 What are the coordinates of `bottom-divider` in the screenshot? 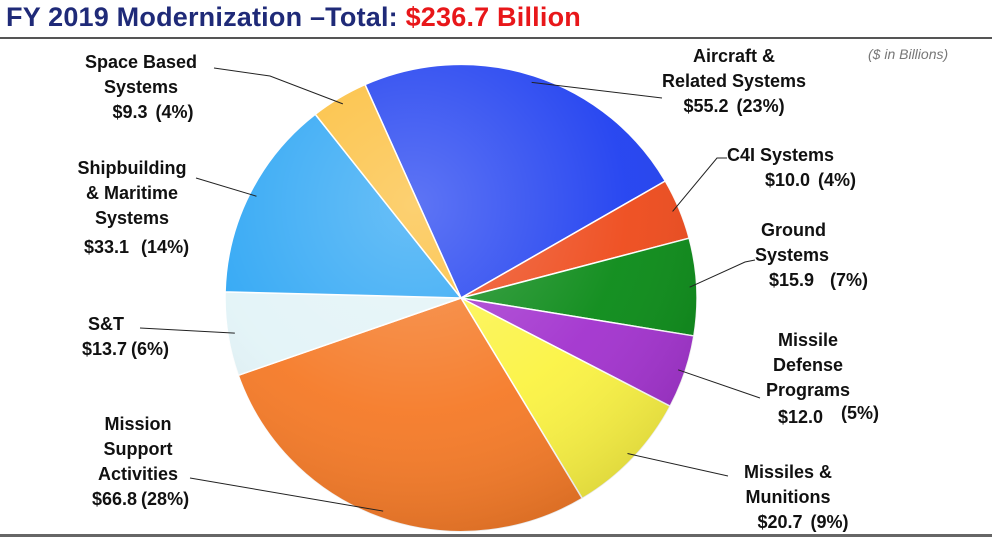 It's located at (496, 535).